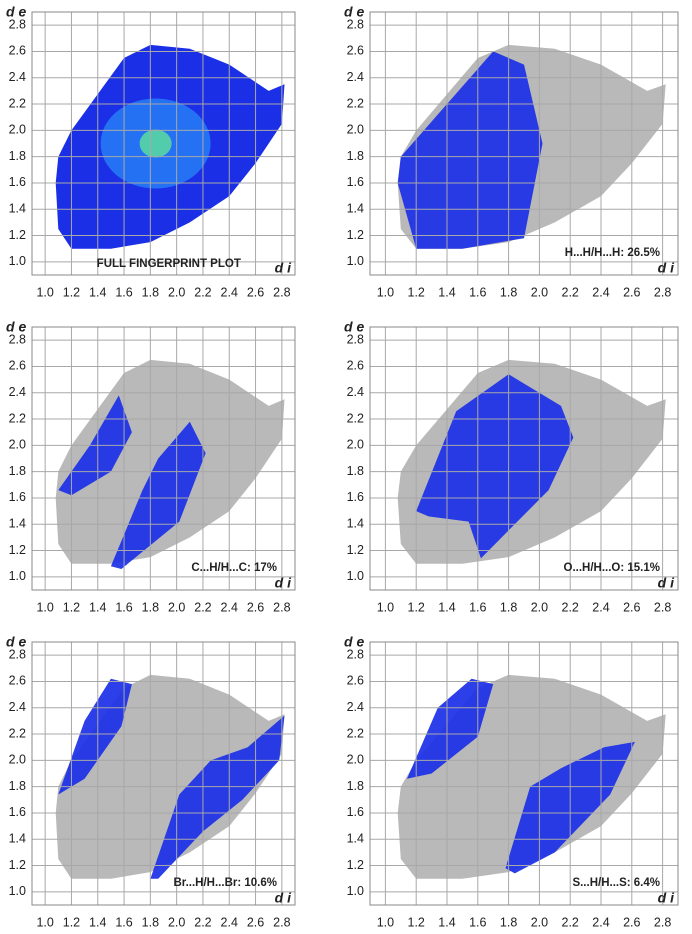  What do you see at coordinates (616, 883) in the screenshot?
I see `annotation: S...H/H...S: 6.4%` at bounding box center [616, 883].